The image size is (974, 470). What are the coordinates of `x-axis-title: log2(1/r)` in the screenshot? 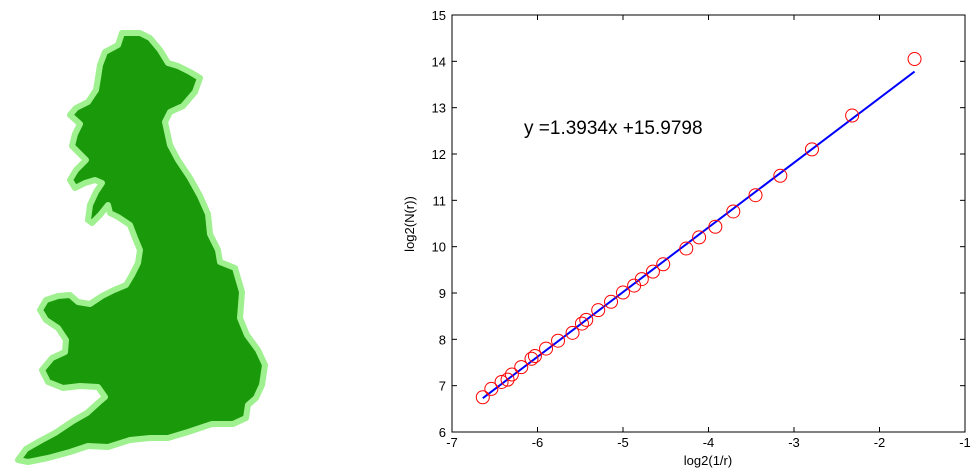 It's located at (708, 460).